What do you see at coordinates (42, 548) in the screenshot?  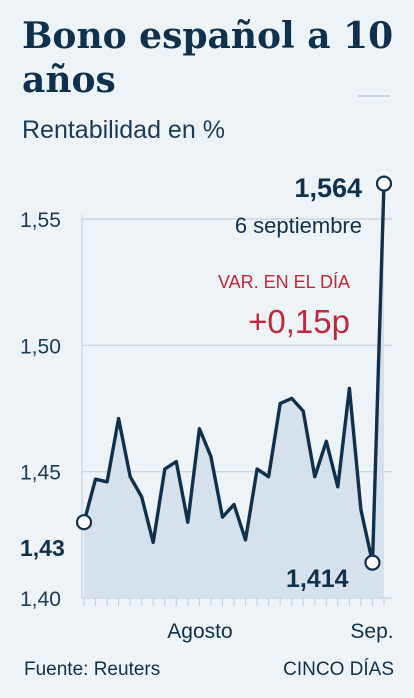 I see `first-value-label: 1,43` at bounding box center [42, 548].